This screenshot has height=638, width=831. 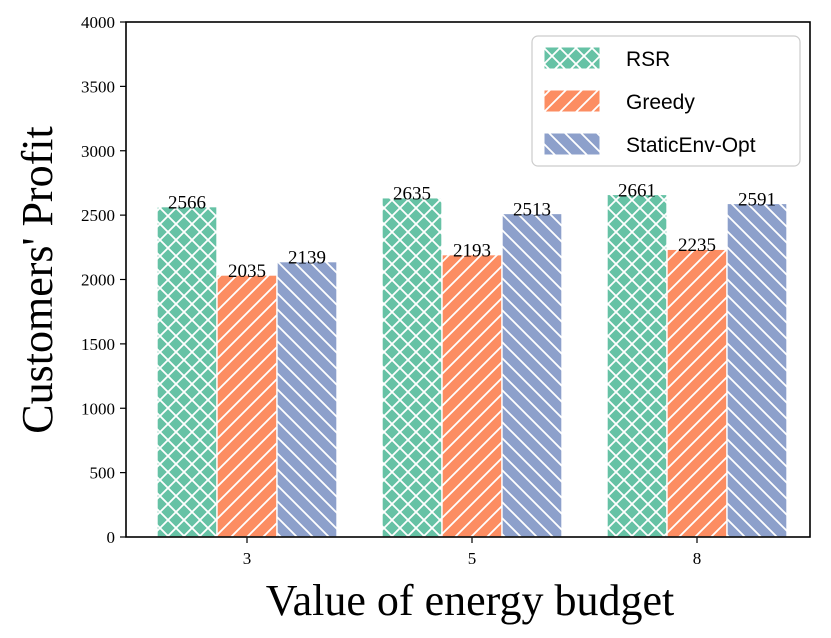 I want to click on data-label: 2193, so click(x=472, y=251).